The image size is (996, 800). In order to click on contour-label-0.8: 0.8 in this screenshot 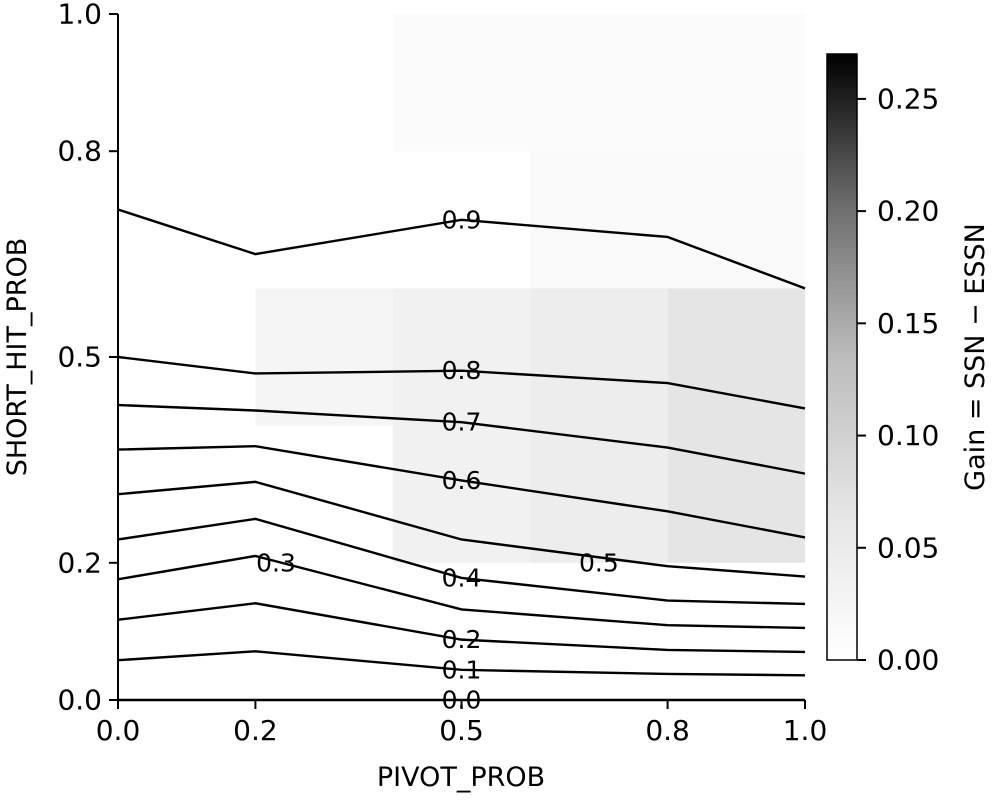, I will do `click(462, 370)`.